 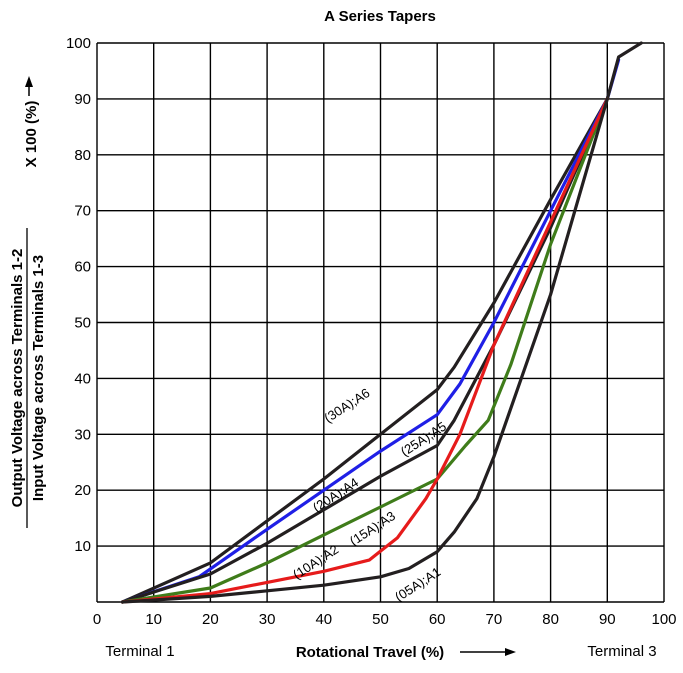 What do you see at coordinates (82, 323) in the screenshot?
I see `y-tick-label: 50` at bounding box center [82, 323].